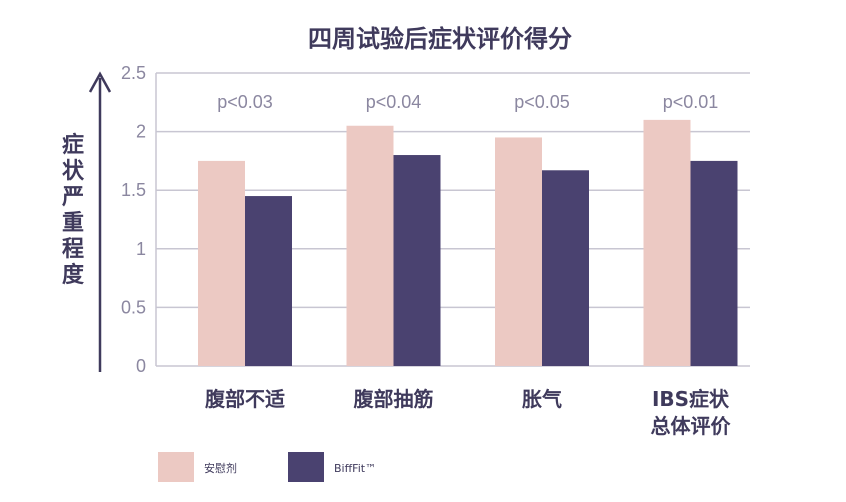  I want to click on legend-swatch-biffit, so click(306, 467).